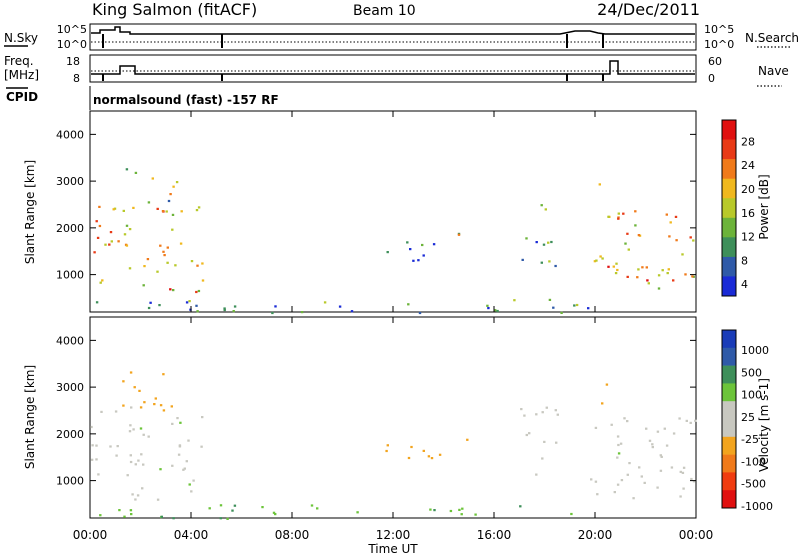 The image size is (800, 554). I want to click on colorbar-tick-label: 20, so click(748, 189).